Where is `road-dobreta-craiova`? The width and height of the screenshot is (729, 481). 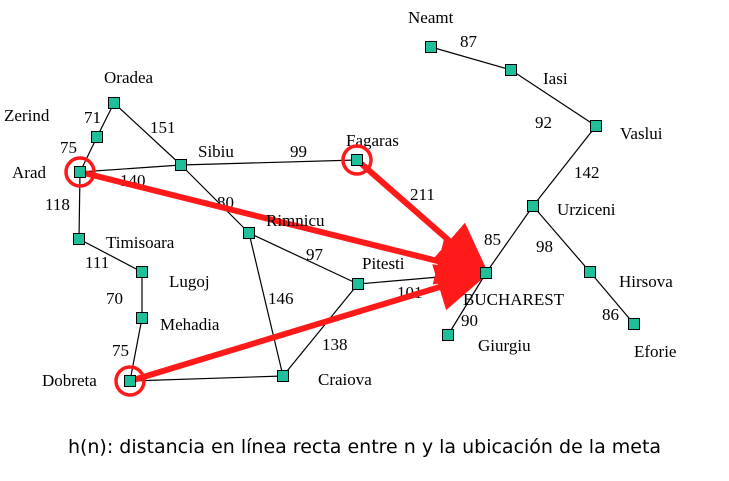
road-dobreta-craiova is located at coordinates (206, 378).